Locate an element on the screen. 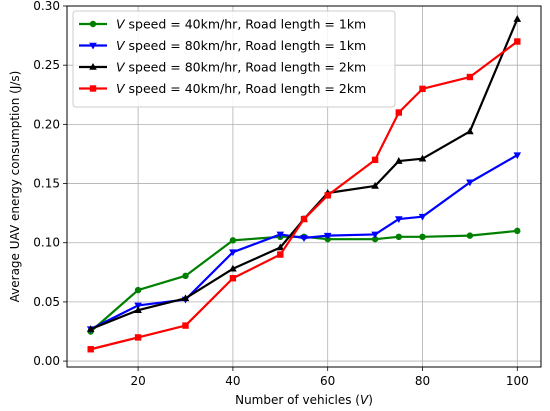  legend-entry: V speed = 40km/hr, Road length = 1km is located at coordinates (222, 24).